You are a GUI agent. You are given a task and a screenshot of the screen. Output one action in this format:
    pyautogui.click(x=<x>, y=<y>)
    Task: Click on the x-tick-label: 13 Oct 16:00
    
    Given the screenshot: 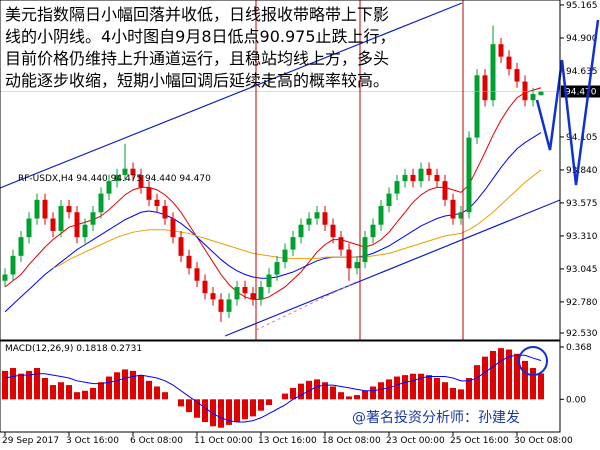 What is the action you would take?
    pyautogui.click(x=287, y=441)
    